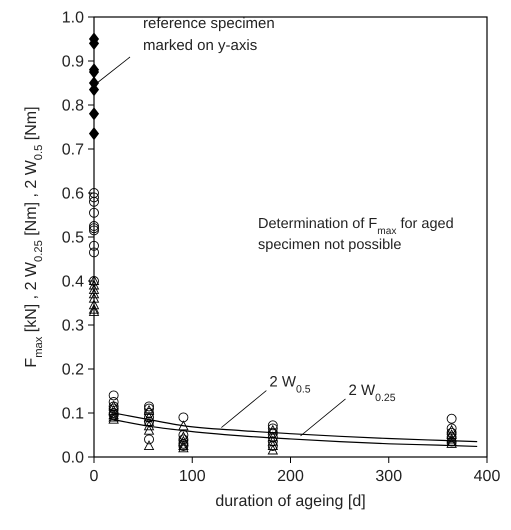  Describe the element at coordinates (73, 106) in the screenshot. I see `y-tick-label: 0.8` at that location.